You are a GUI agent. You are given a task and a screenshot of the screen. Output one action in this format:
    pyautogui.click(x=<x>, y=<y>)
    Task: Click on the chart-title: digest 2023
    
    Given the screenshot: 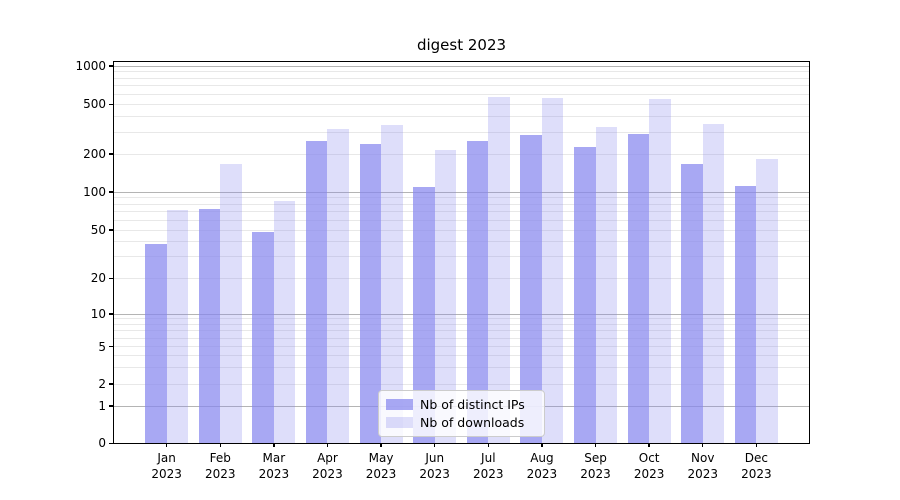 What is the action you would take?
    pyautogui.click(x=461, y=45)
    